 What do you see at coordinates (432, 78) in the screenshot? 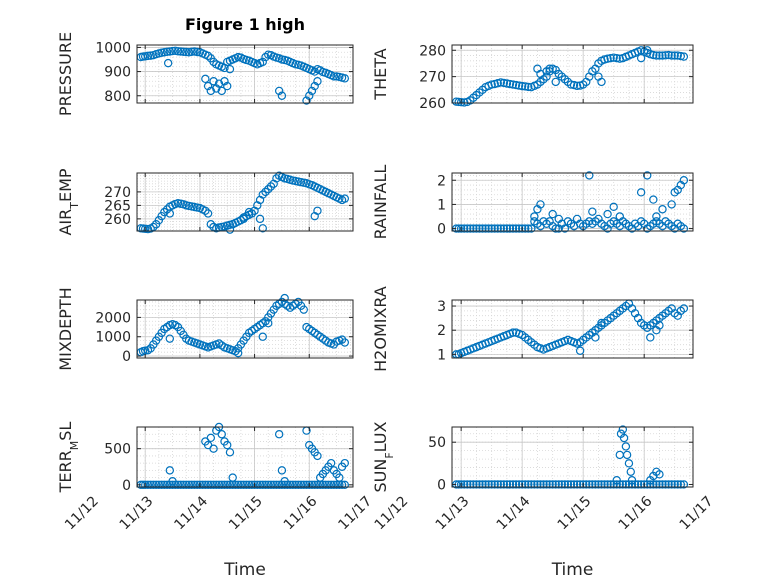
I see `y-tick-label: 270` at bounding box center [432, 78].